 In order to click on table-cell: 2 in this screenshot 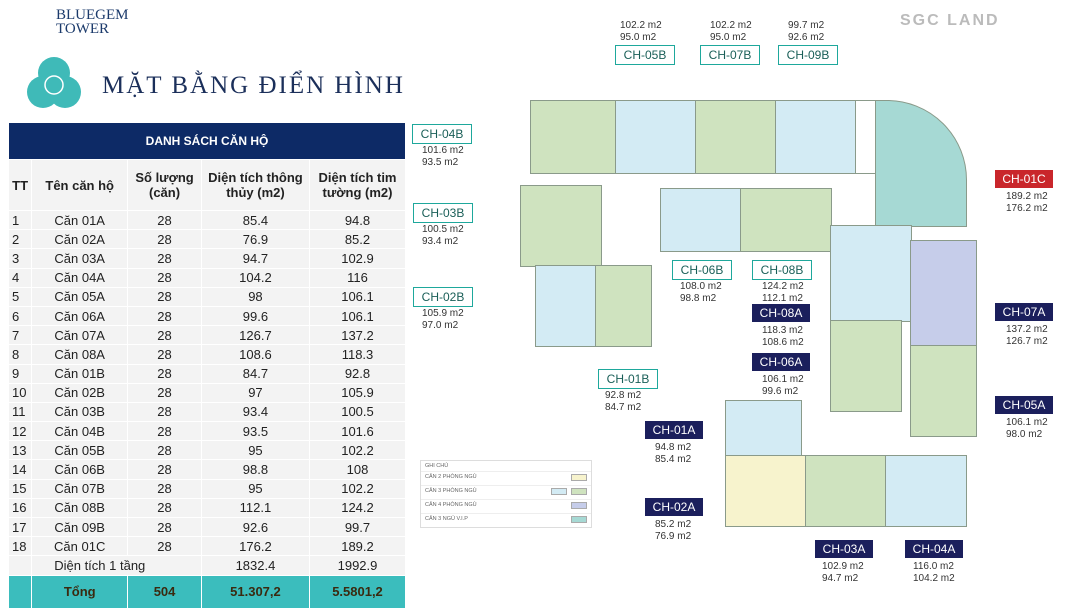, I will do `click(20, 239)`.